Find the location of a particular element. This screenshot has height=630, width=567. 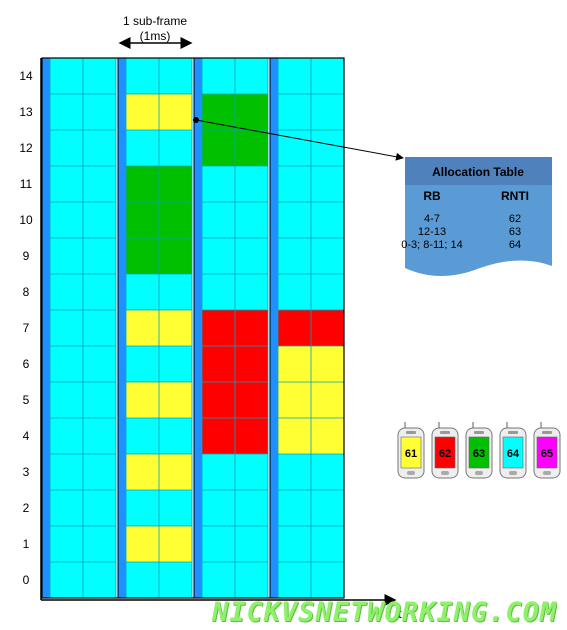

allocation-table-shape is located at coordinates (478, 216).